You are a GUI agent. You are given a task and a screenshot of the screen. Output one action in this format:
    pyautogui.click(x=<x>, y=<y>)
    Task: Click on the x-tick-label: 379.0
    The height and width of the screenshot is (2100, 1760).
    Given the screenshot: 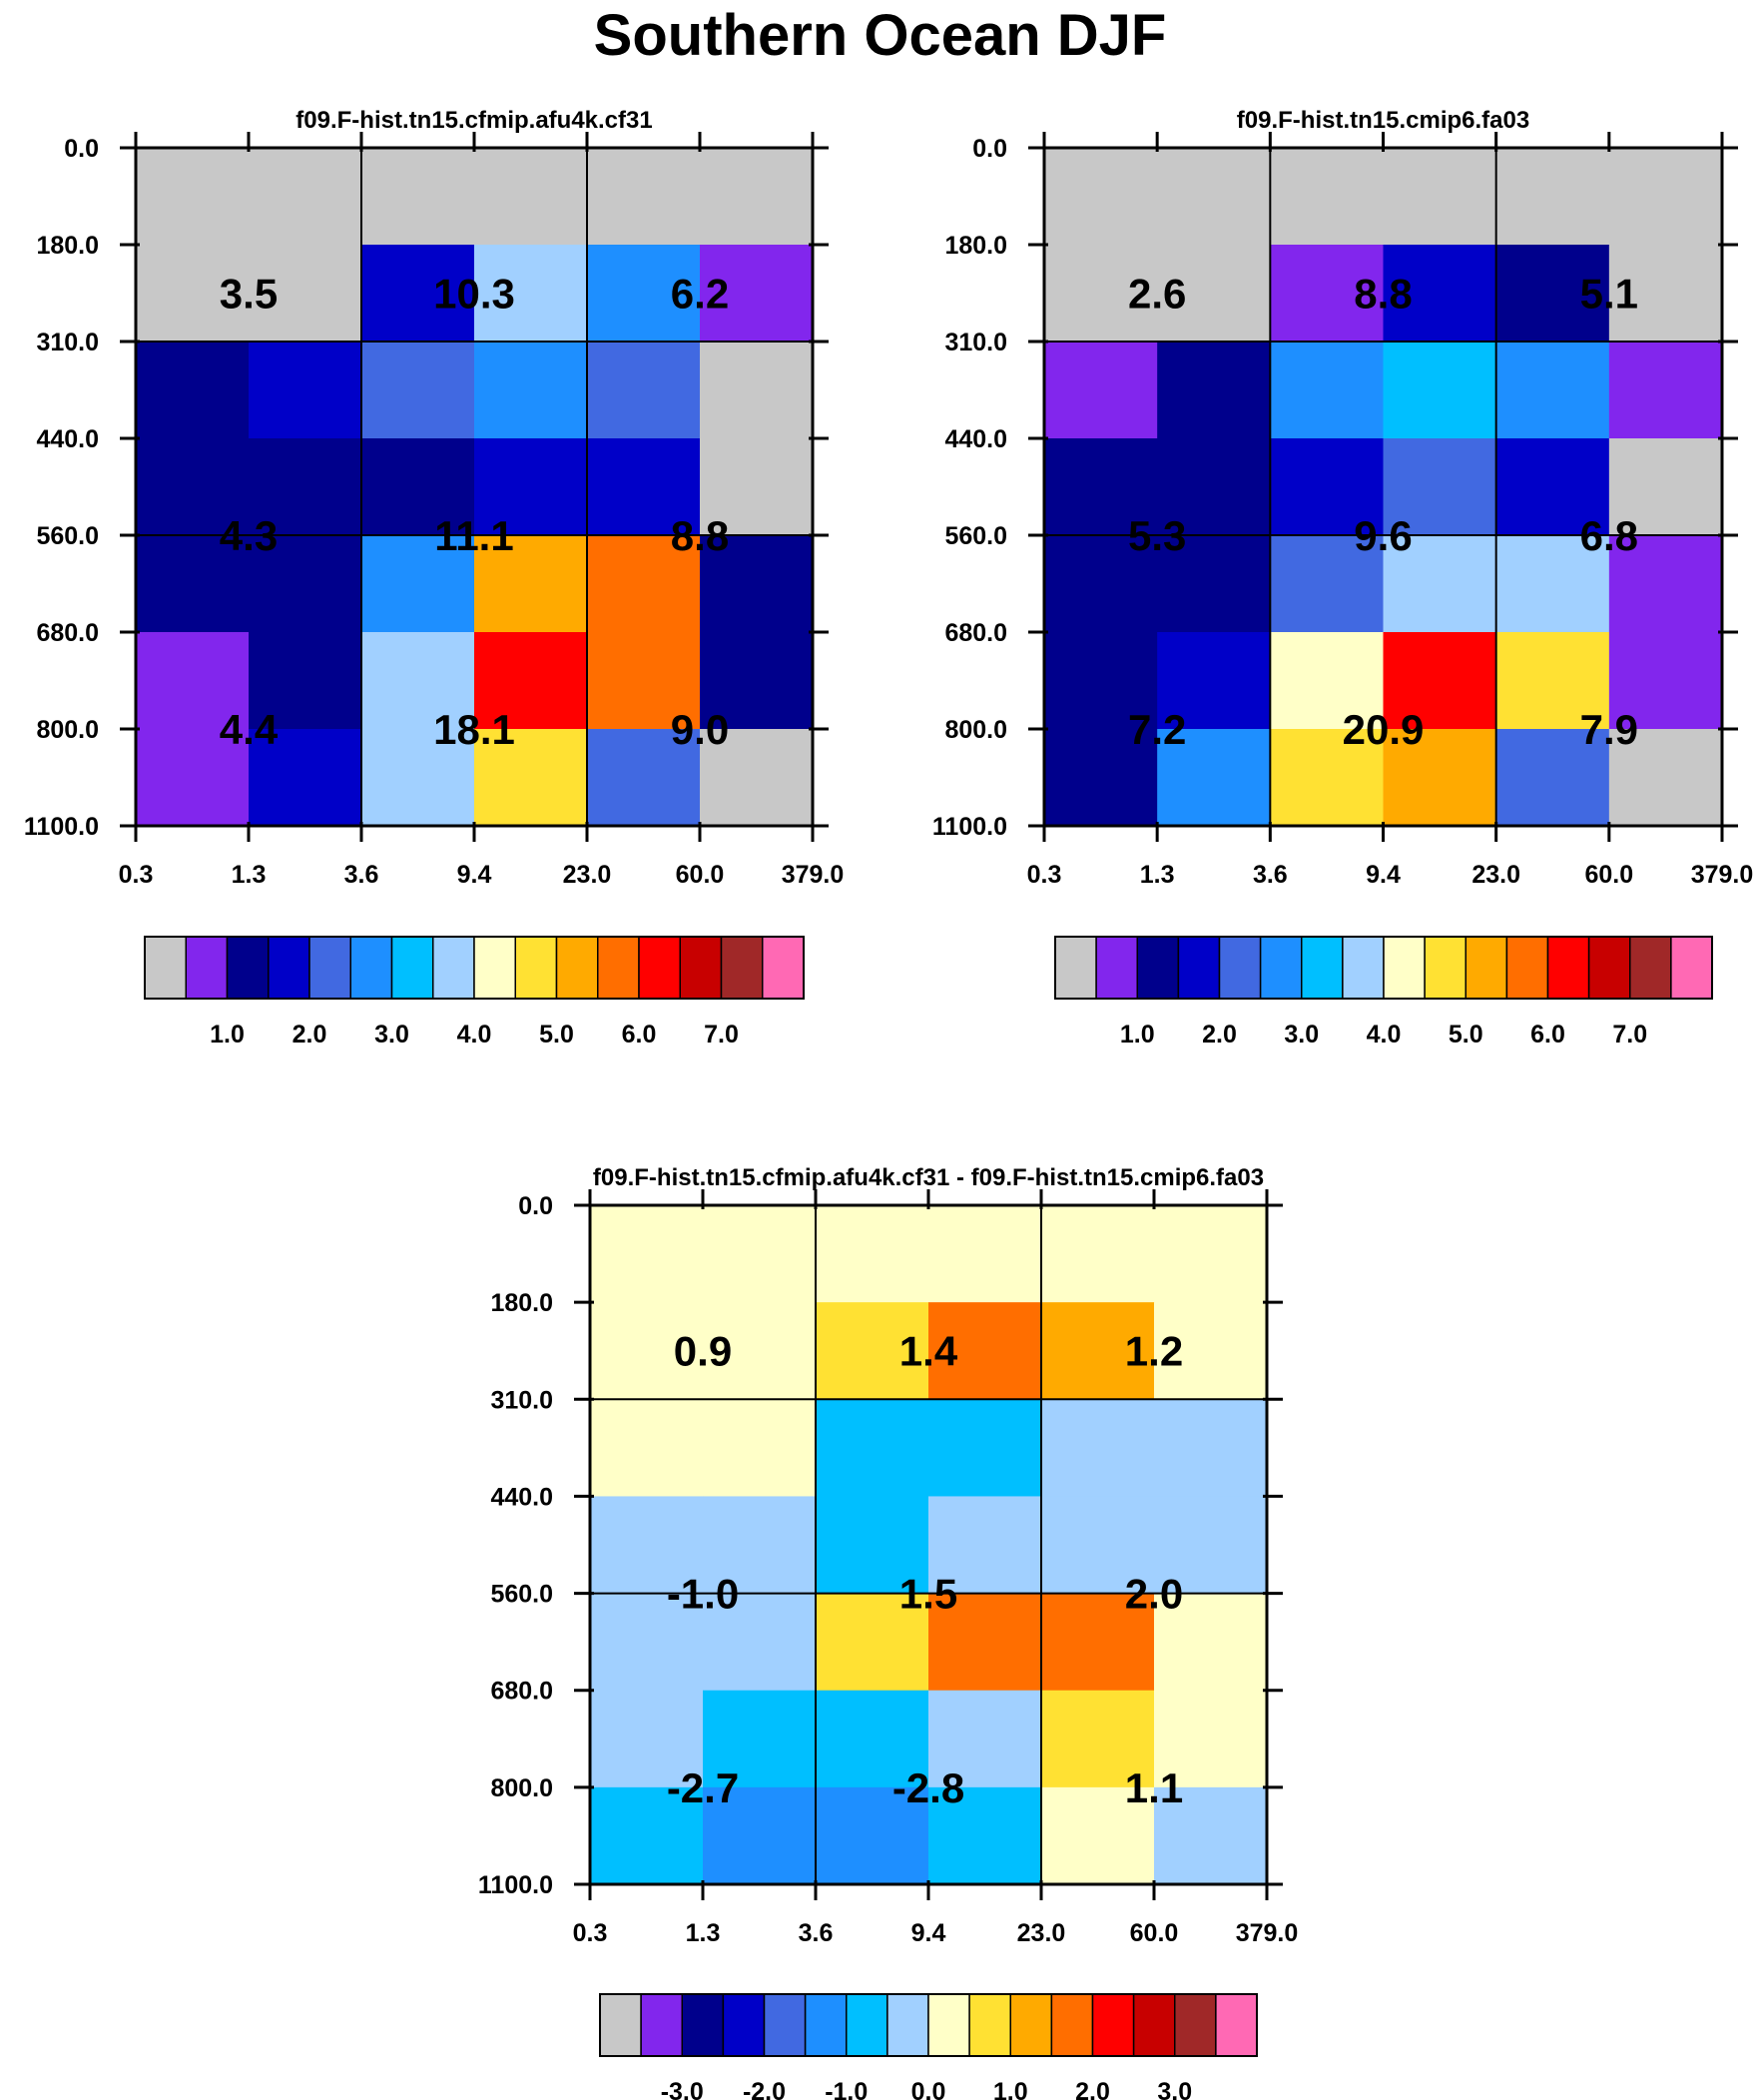 What is the action you would take?
    pyautogui.click(x=1722, y=875)
    